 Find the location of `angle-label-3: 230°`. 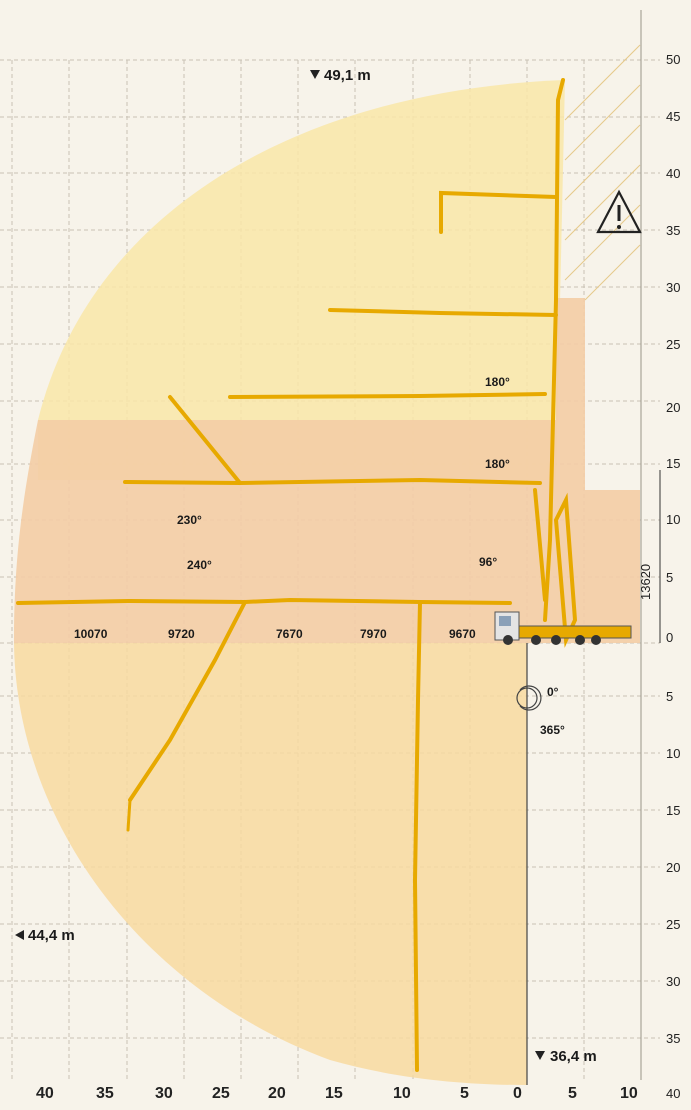

angle-label-3: 230° is located at coordinates (189, 520).